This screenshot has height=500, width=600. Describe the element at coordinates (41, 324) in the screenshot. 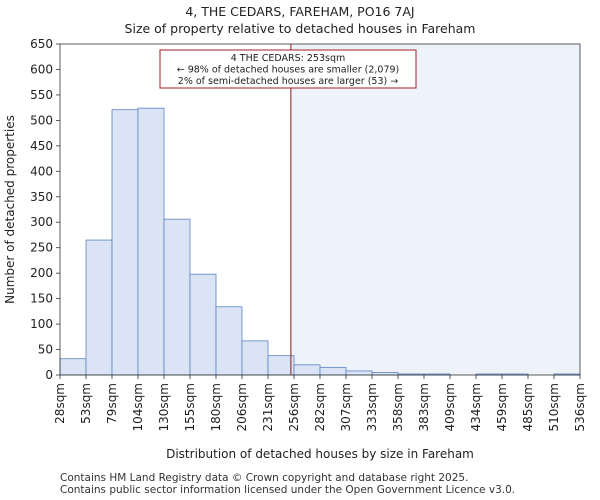

I see `y-tick-label: 100` at that location.